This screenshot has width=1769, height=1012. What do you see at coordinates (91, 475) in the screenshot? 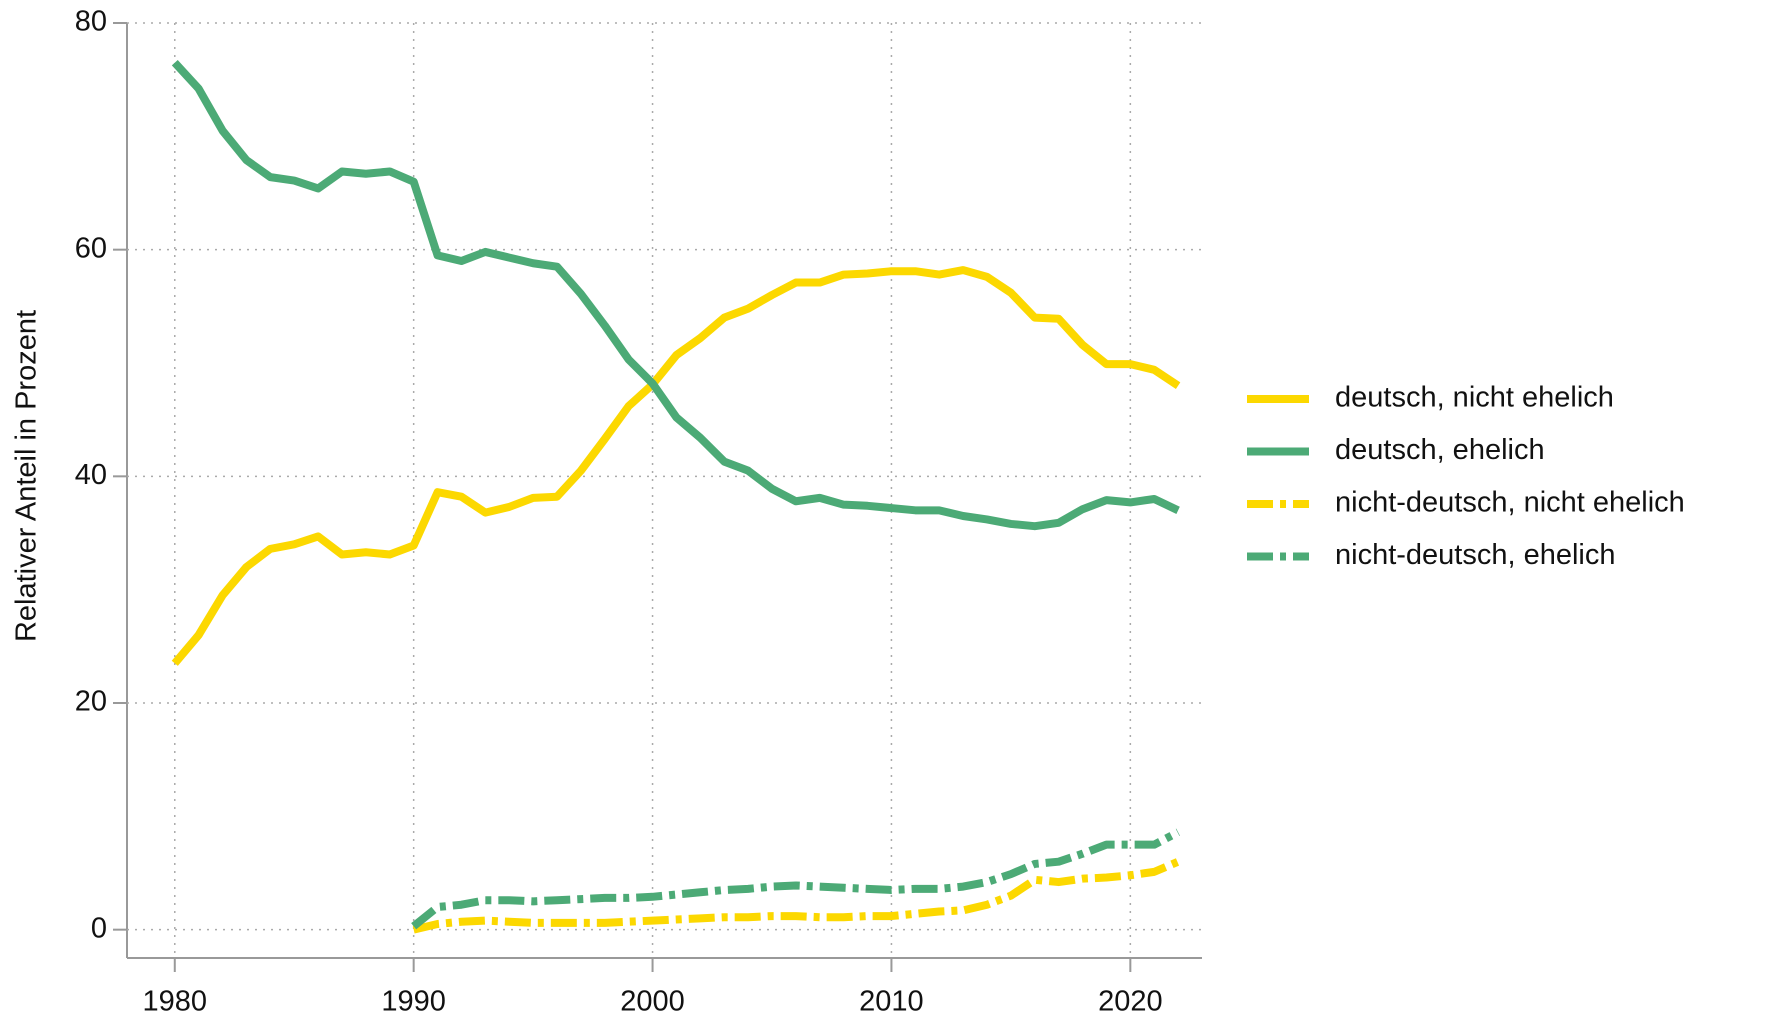
I see `y-tick-label: 40` at bounding box center [91, 475].